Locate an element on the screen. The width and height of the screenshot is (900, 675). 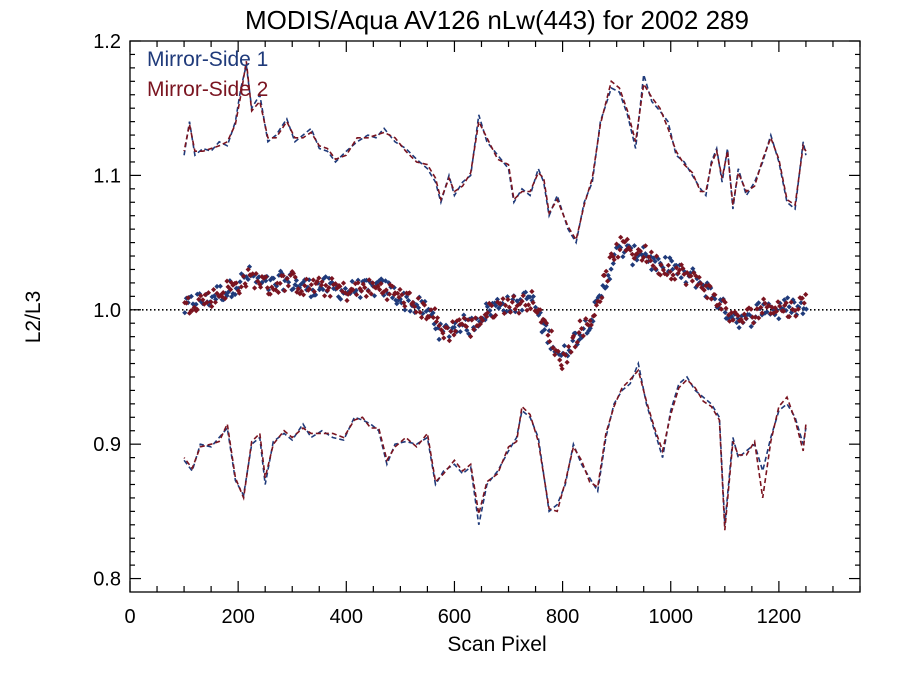
y-tick-label: 0.9 is located at coordinates (107, 445).